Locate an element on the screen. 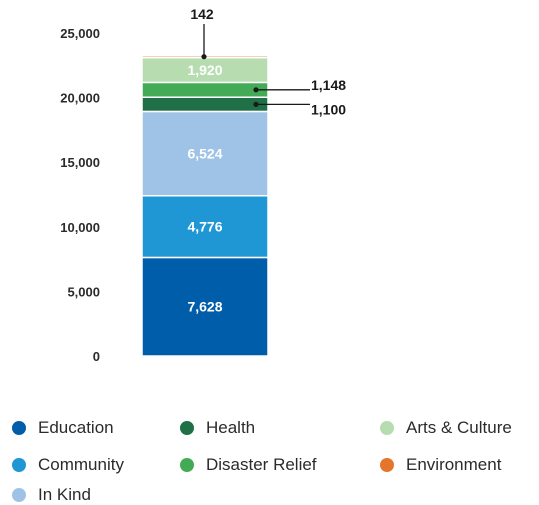 This screenshot has height=505, width=539. legend-item-education: Education is located at coordinates (63, 428).